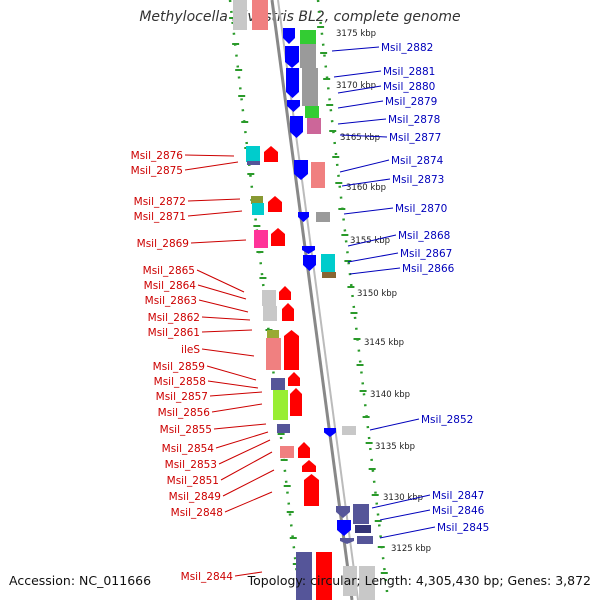  Describe the element at coordinates (377, 294) in the screenshot. I see `scale-tick-label: 3150 kbp` at that location.